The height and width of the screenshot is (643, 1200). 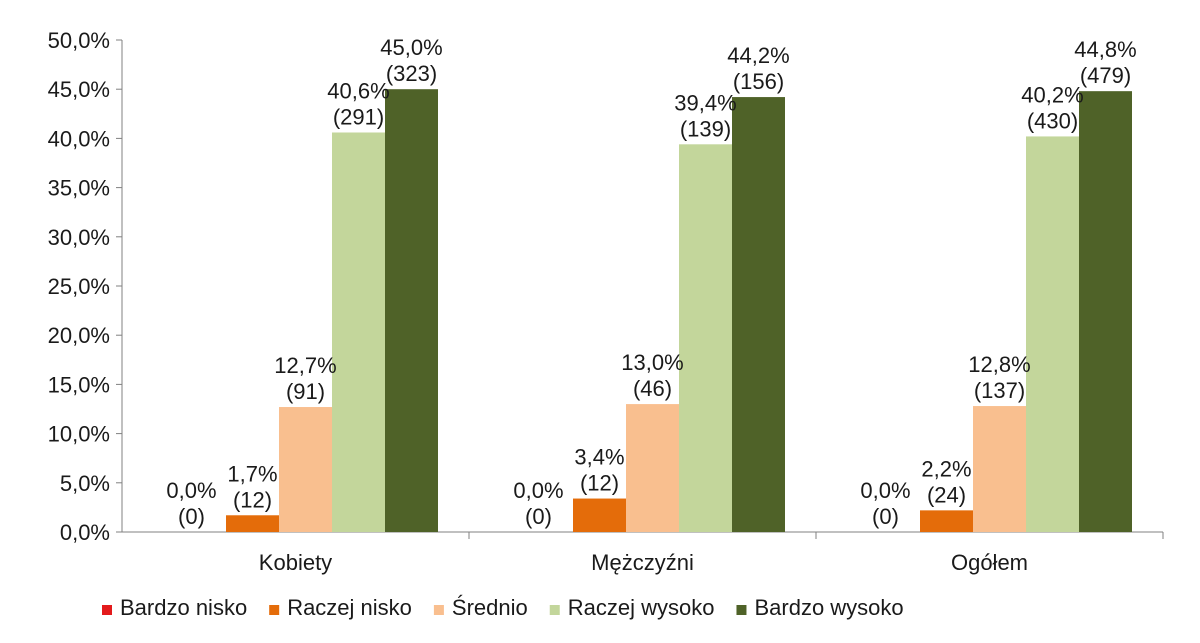 What do you see at coordinates (1105, 49) in the screenshot?
I see `data-label-percent: 44,8%` at bounding box center [1105, 49].